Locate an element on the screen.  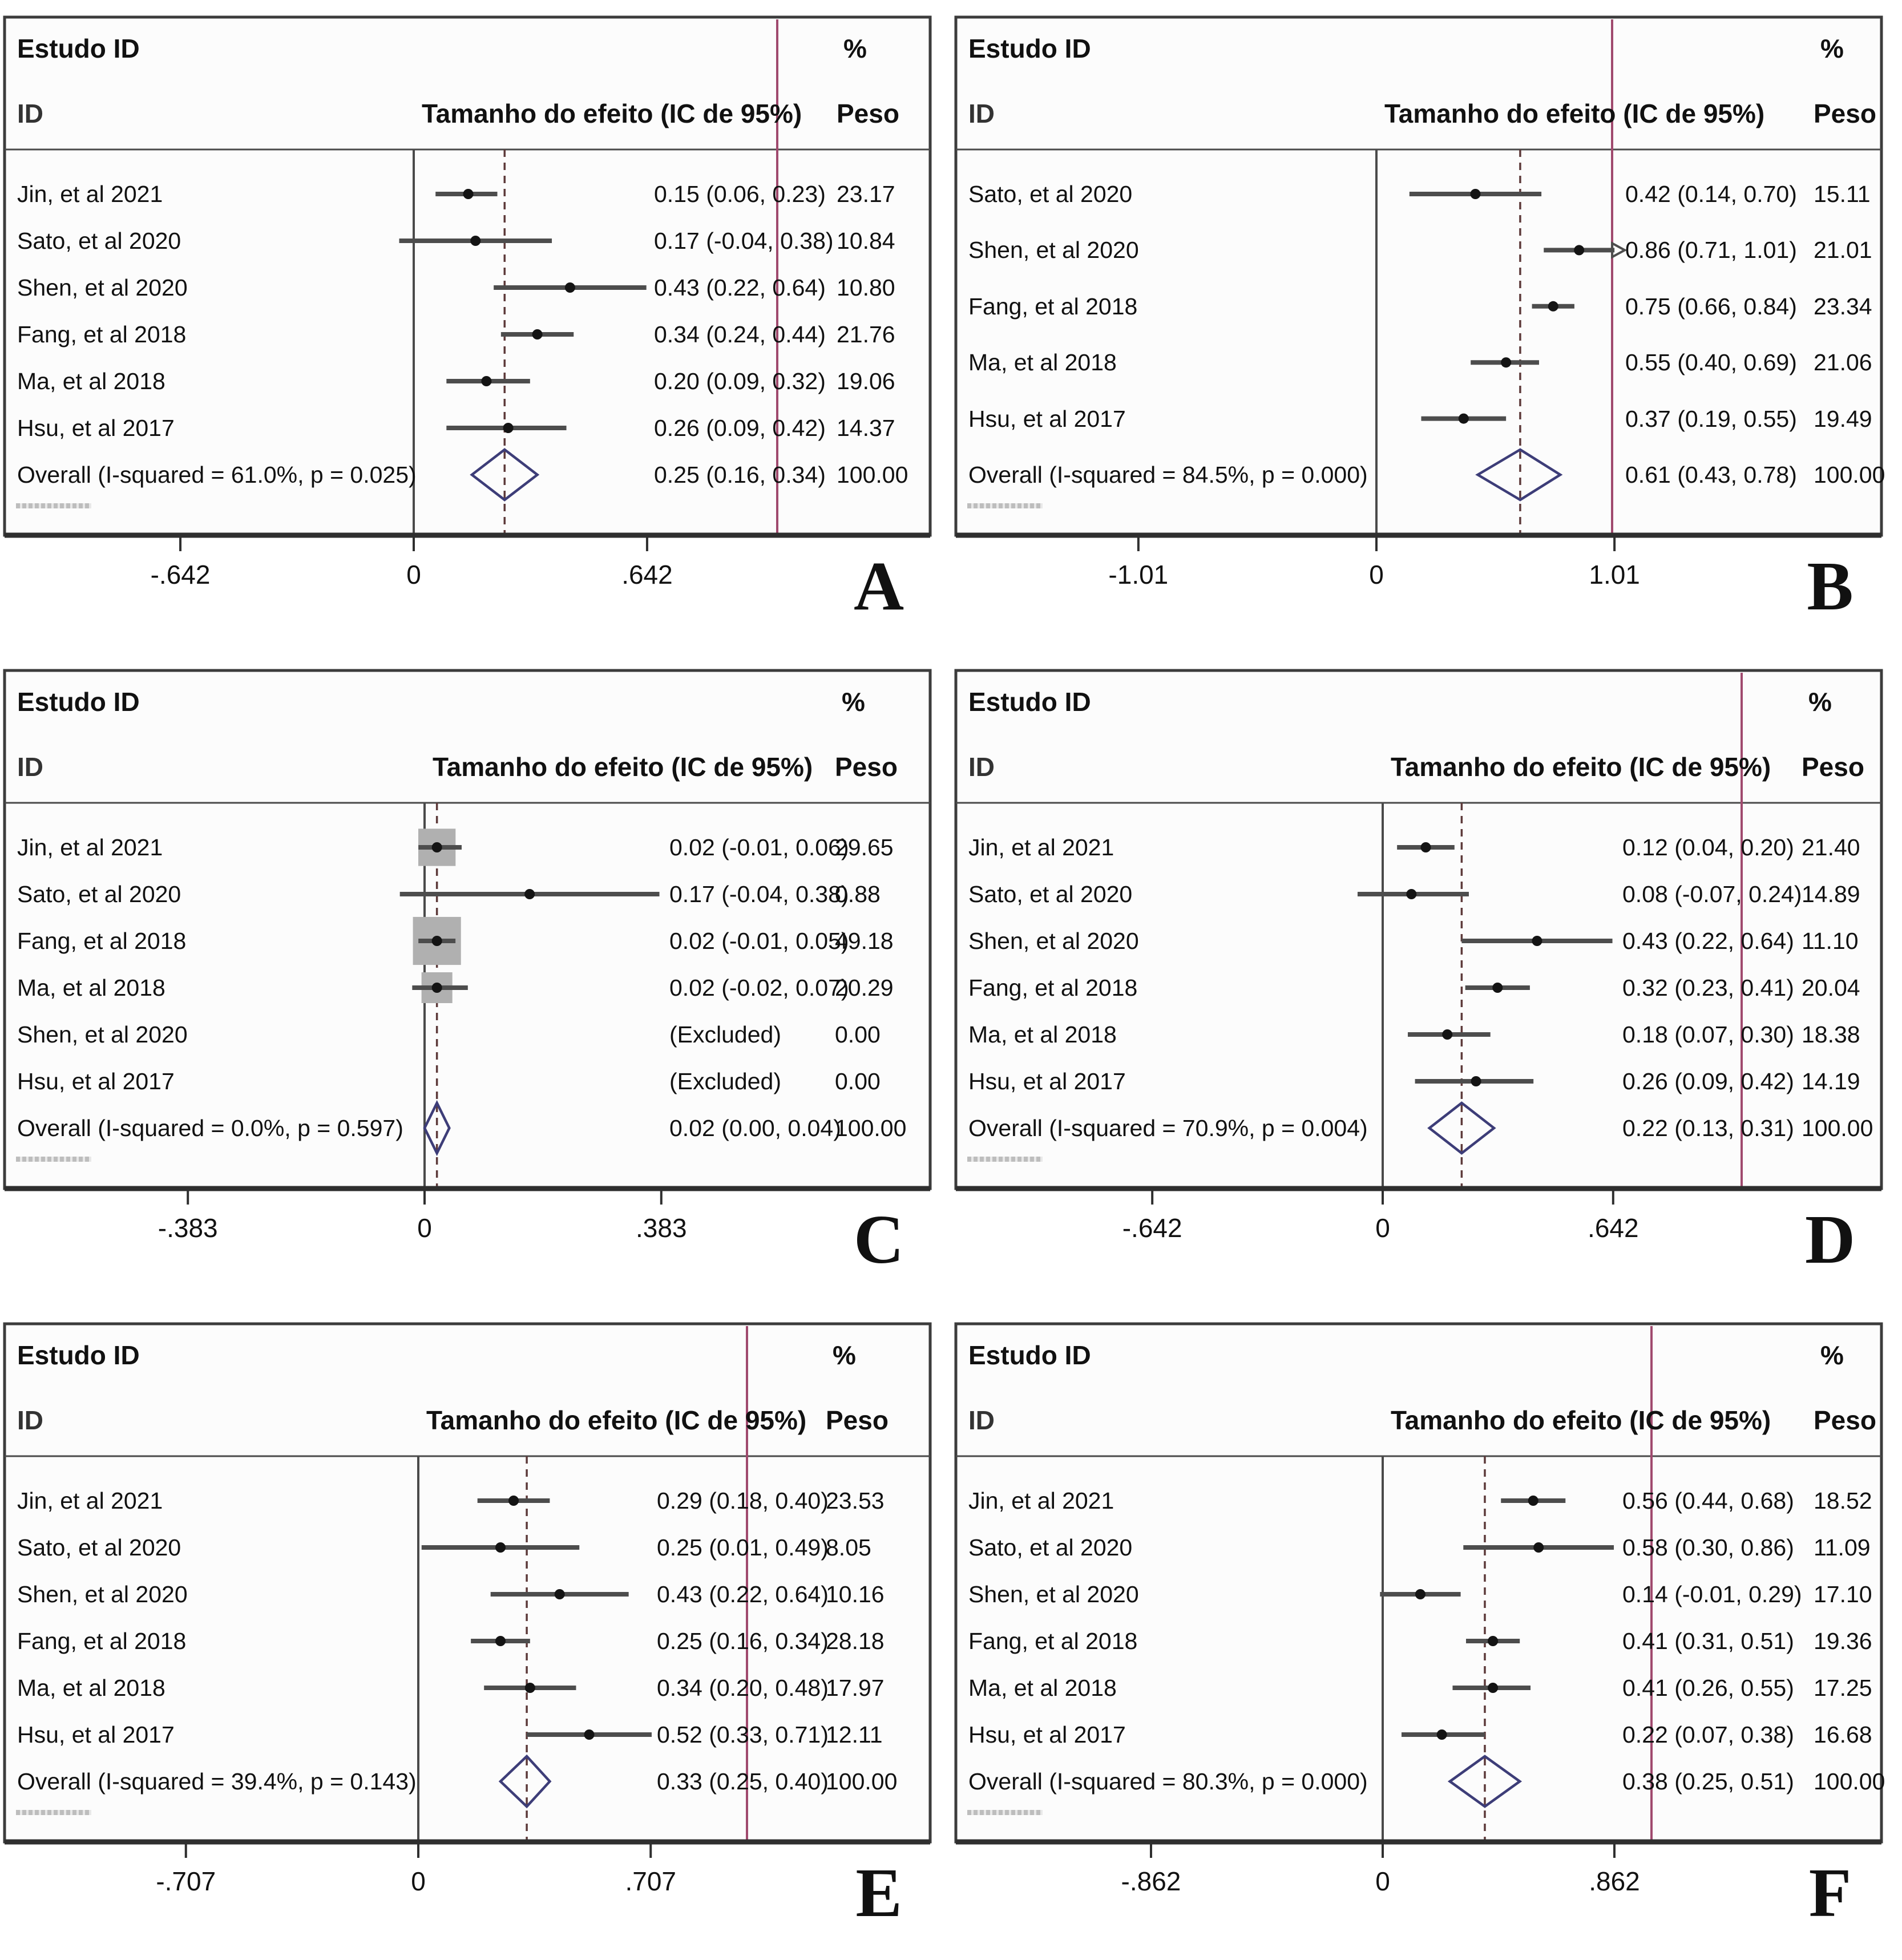
overall-label: Overall (I-squared = 80.3%, p = 0.000) is located at coordinates (1168, 1781).